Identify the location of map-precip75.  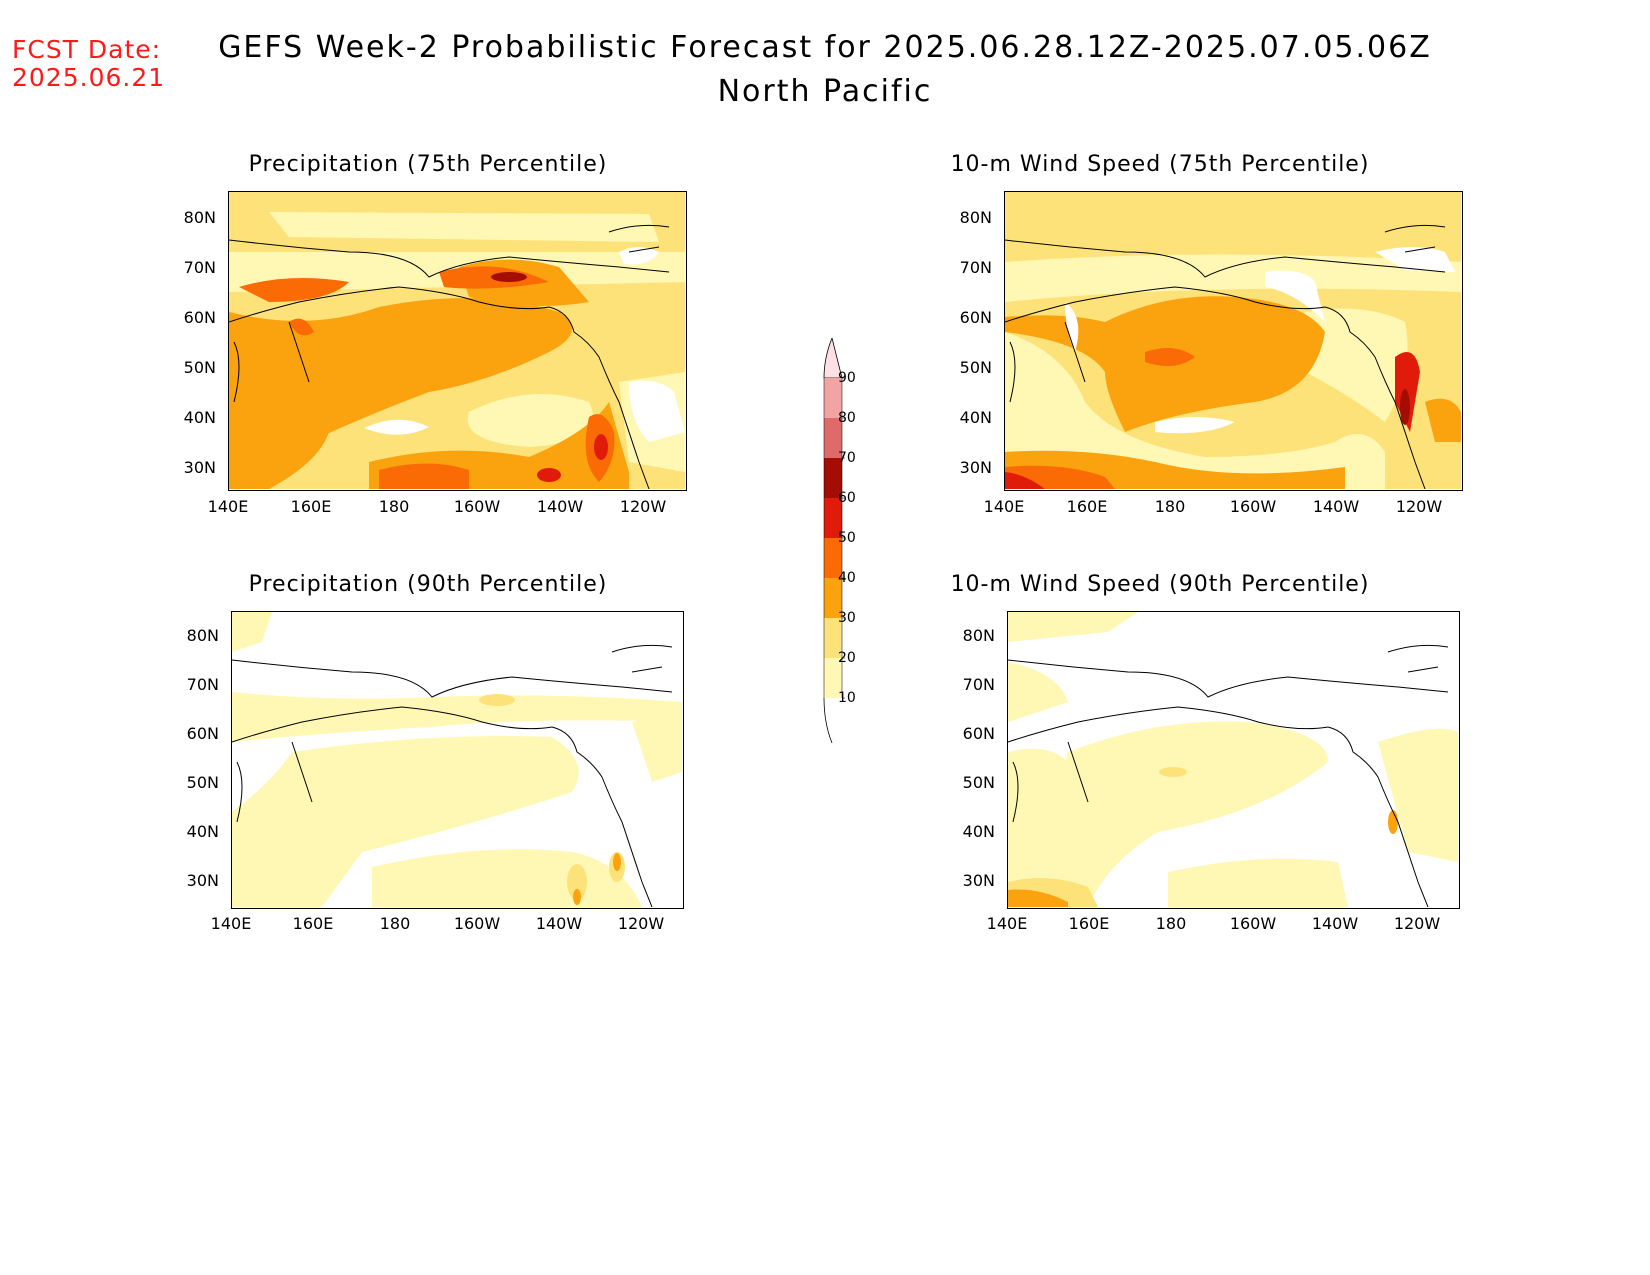
(457, 341).